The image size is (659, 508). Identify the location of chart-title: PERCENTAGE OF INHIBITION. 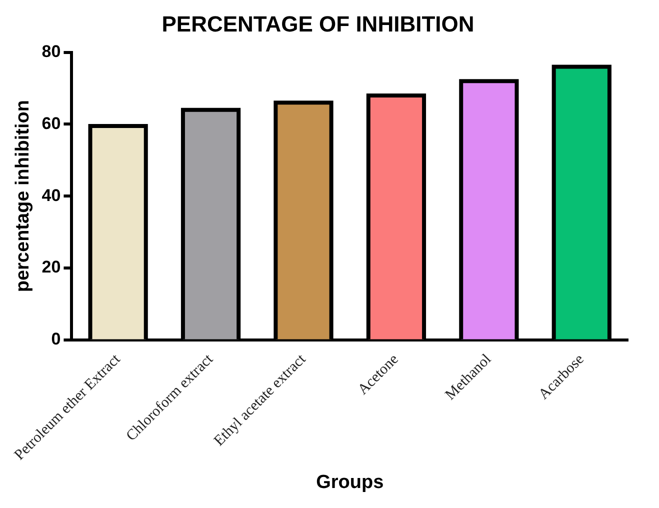
(318, 23).